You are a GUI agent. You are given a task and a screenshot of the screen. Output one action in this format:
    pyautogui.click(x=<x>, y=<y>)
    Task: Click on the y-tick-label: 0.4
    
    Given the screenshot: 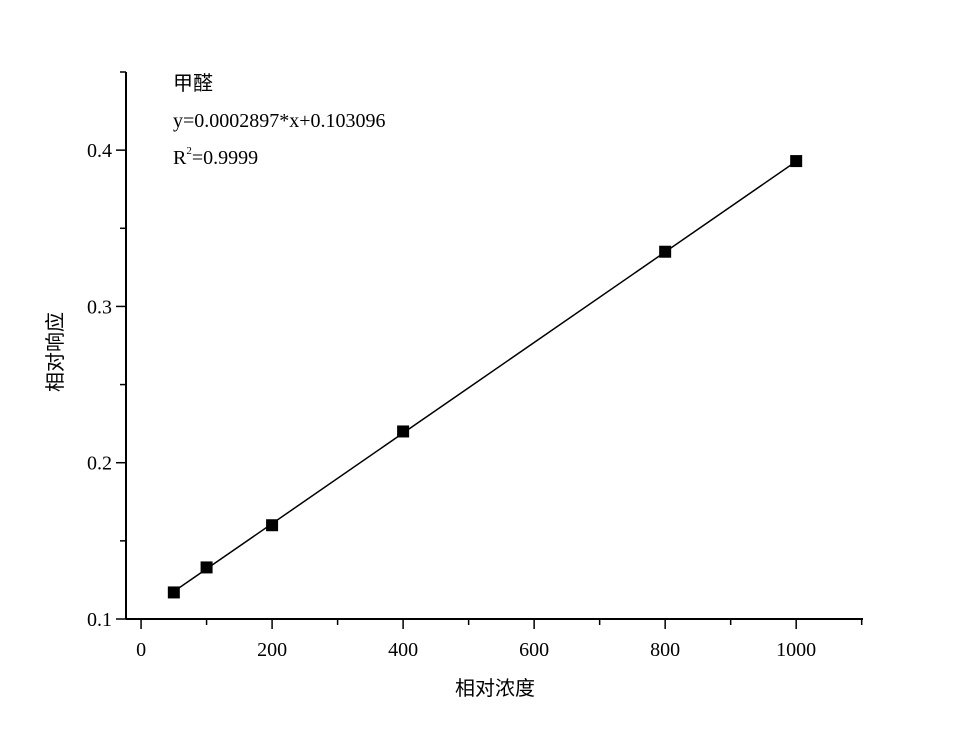 What is the action you would take?
    pyautogui.click(x=99, y=151)
    